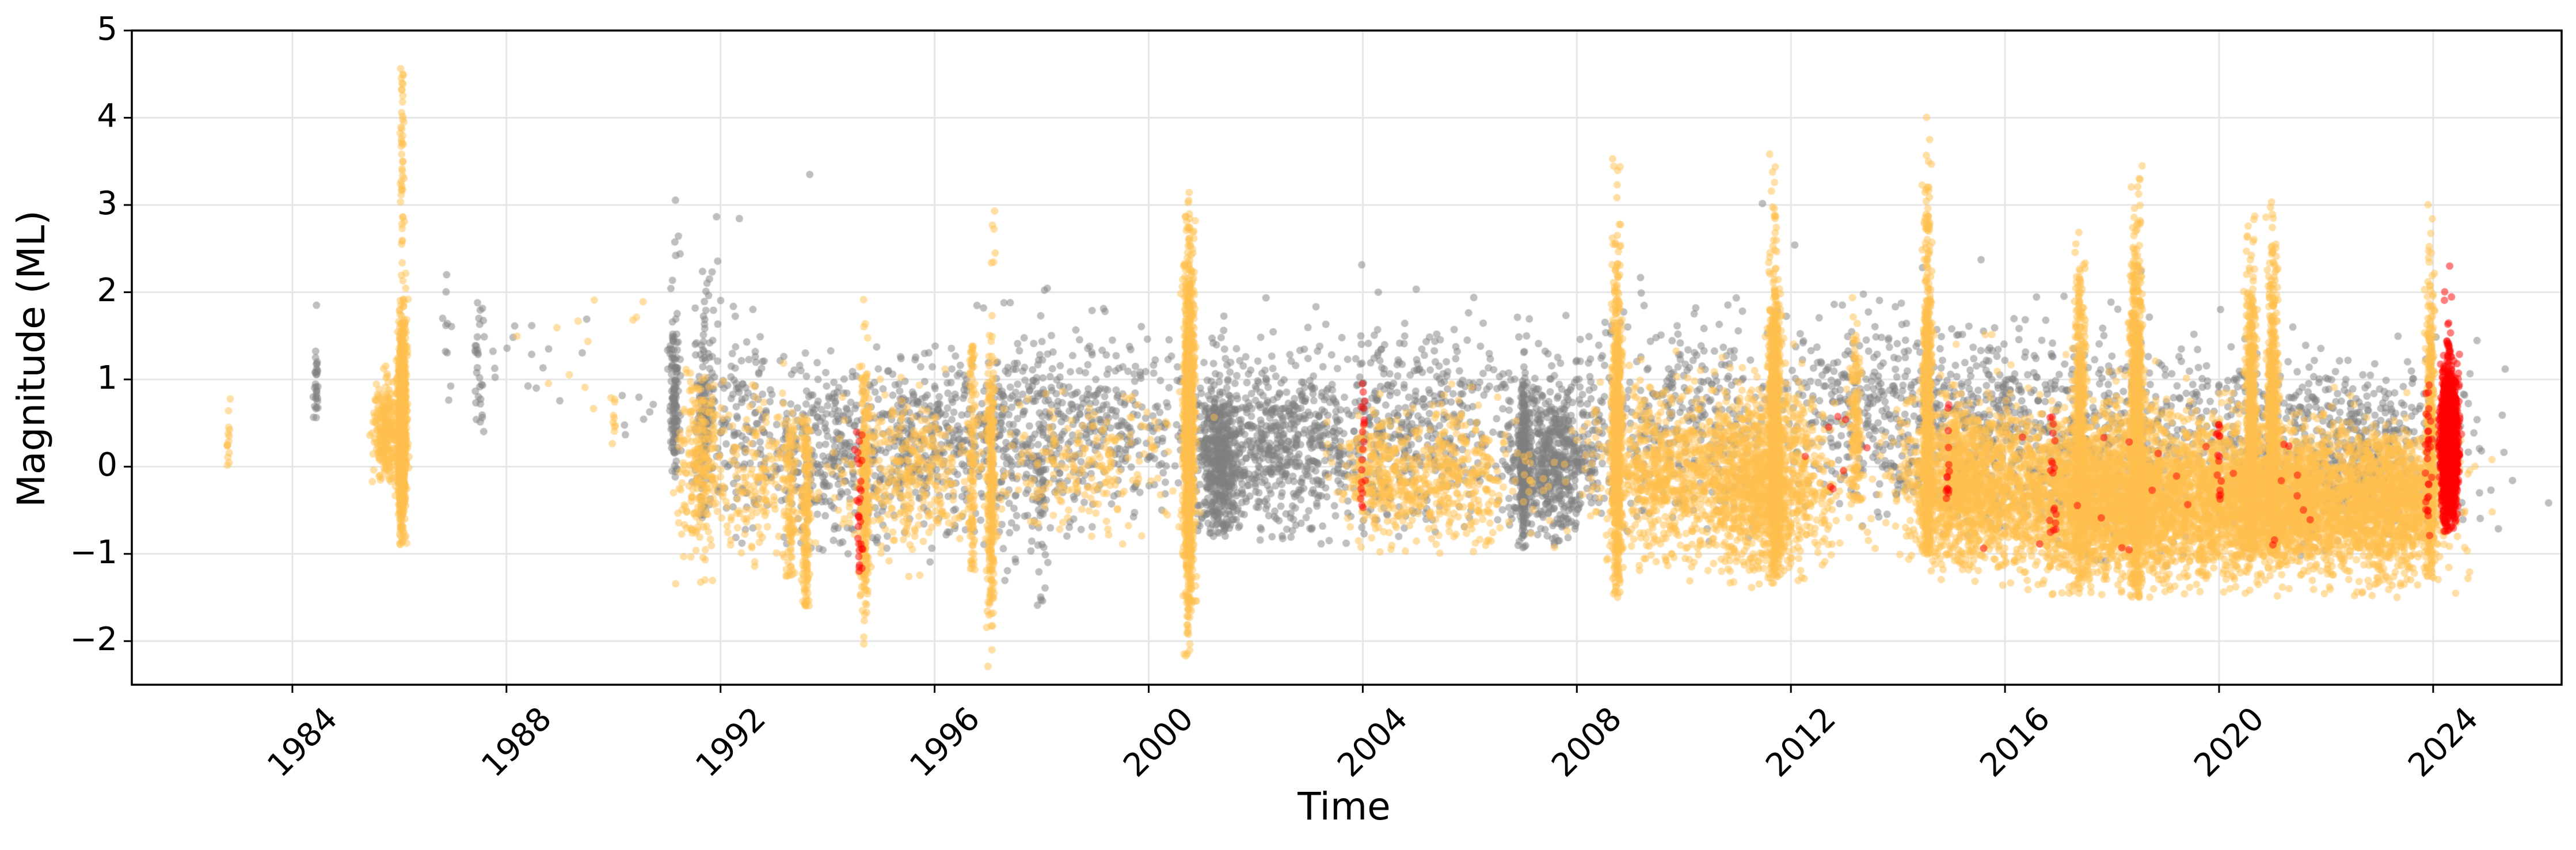 This screenshot has width=2576, height=850. What do you see at coordinates (107, 378) in the screenshot?
I see `y-tick-label: 1` at bounding box center [107, 378].